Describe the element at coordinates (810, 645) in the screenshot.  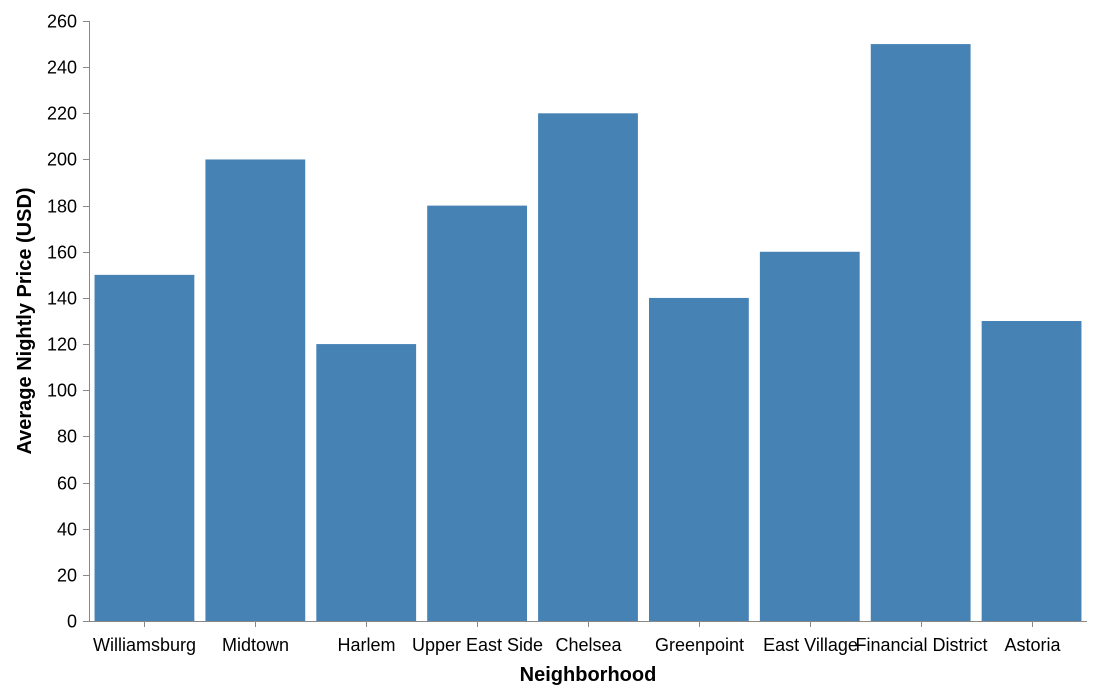
I see `x-tick-label: East Village` at that location.